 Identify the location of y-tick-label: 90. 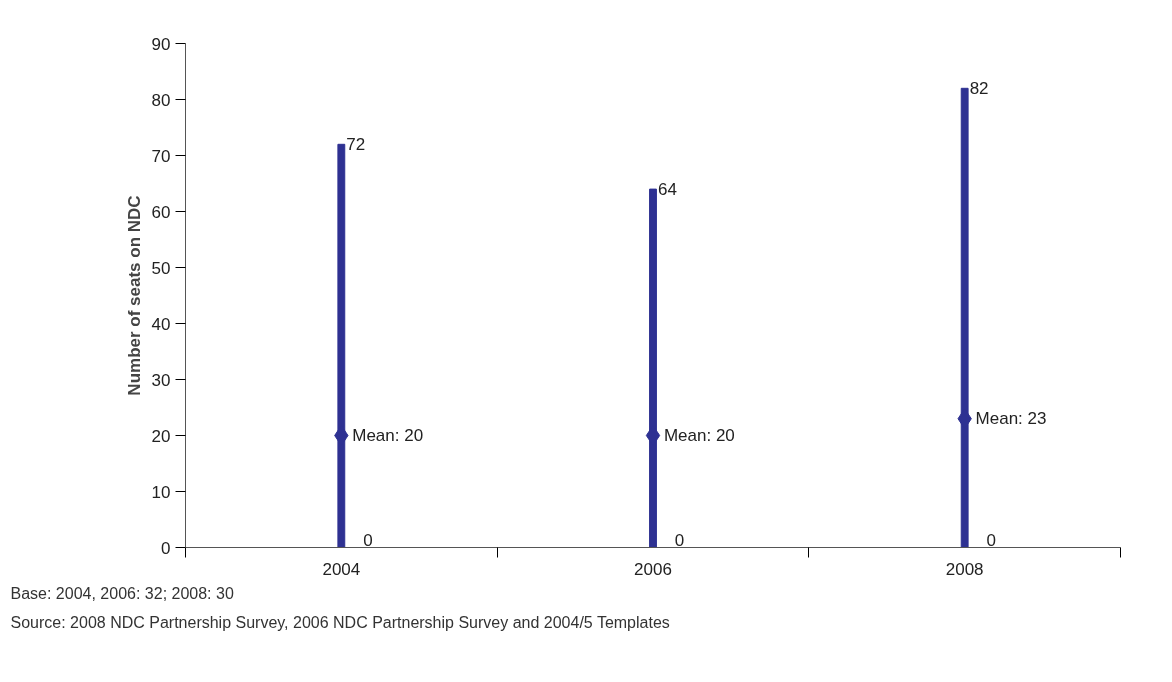
(161, 44).